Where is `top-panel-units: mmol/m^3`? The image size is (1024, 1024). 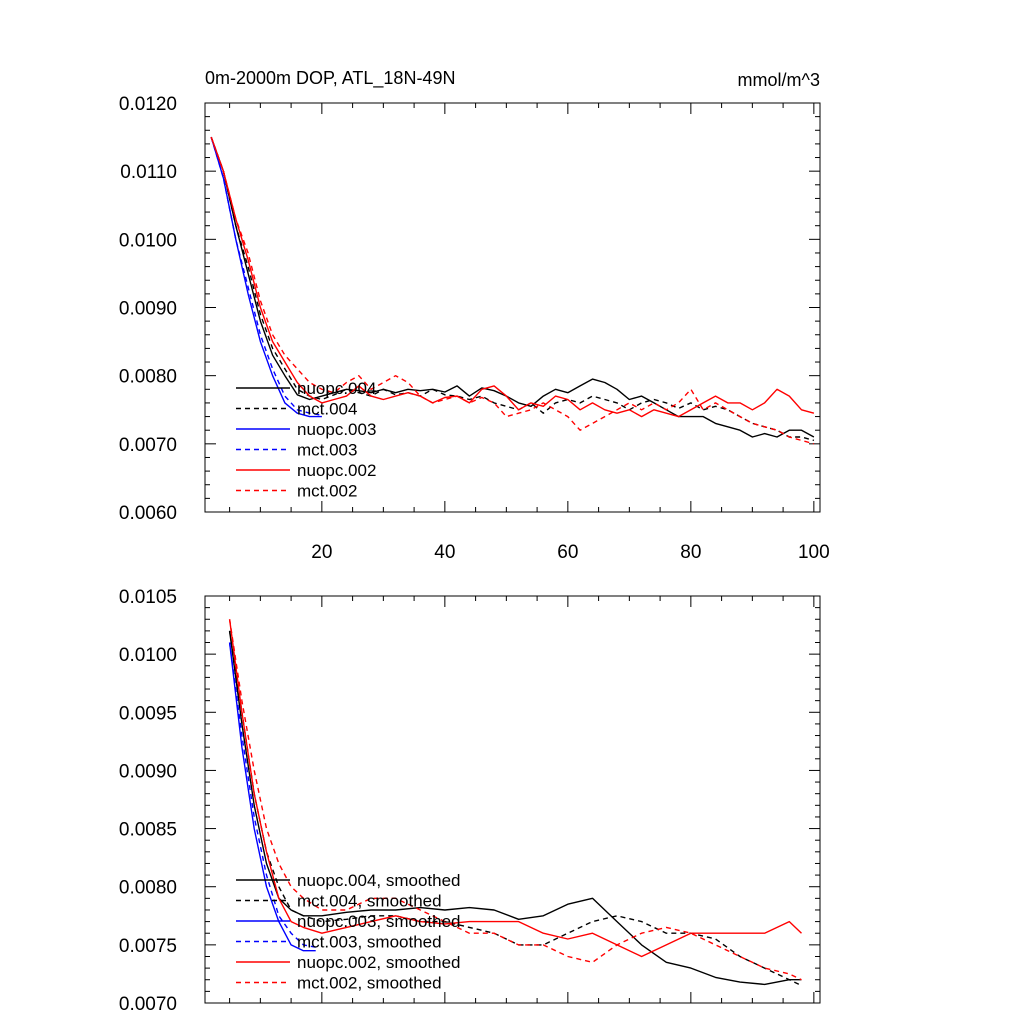
top-panel-units: mmol/m^3 is located at coordinates (779, 80).